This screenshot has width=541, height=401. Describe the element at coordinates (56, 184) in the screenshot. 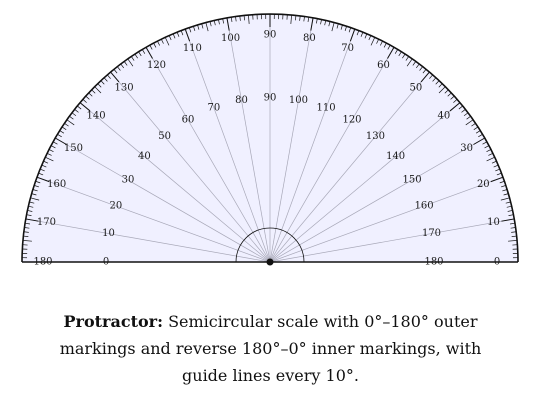

I see `outer-scale-label: 160` at that location.